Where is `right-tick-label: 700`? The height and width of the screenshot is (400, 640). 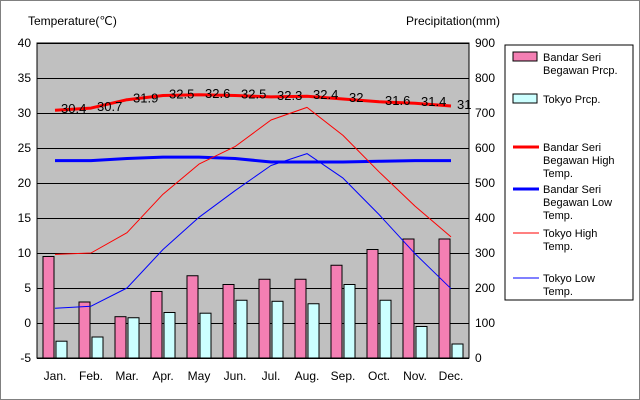 right-tick-label: 700 is located at coordinates (485, 113).